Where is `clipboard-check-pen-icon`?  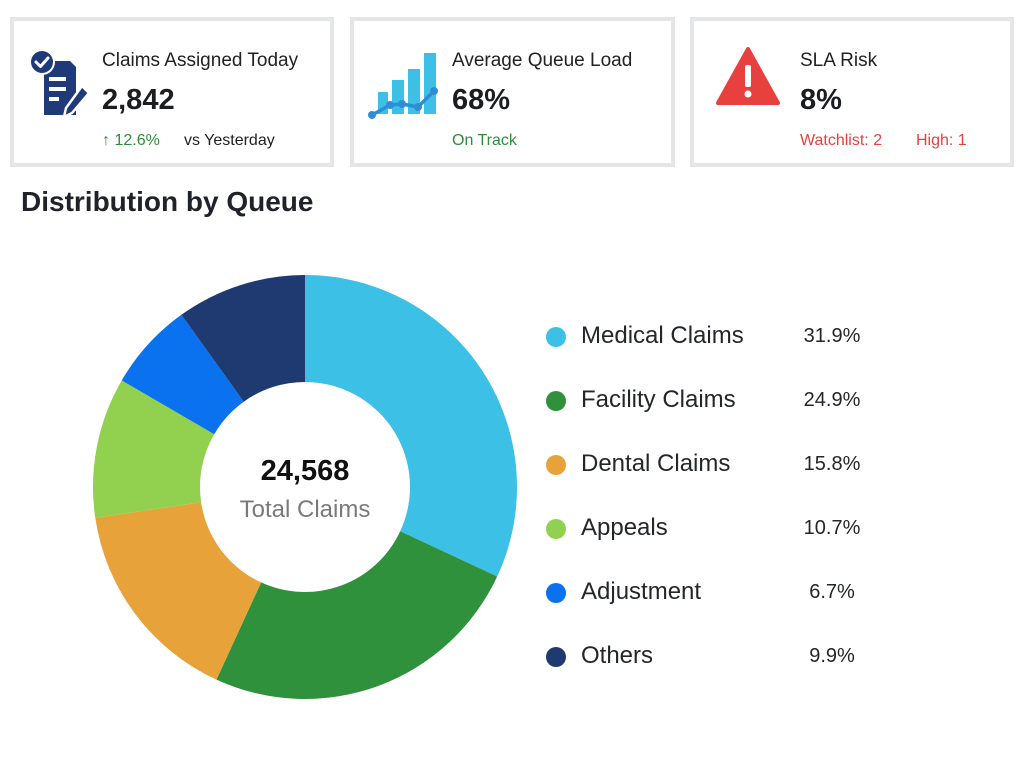 clipboard-check-pen-icon is located at coordinates (60, 84).